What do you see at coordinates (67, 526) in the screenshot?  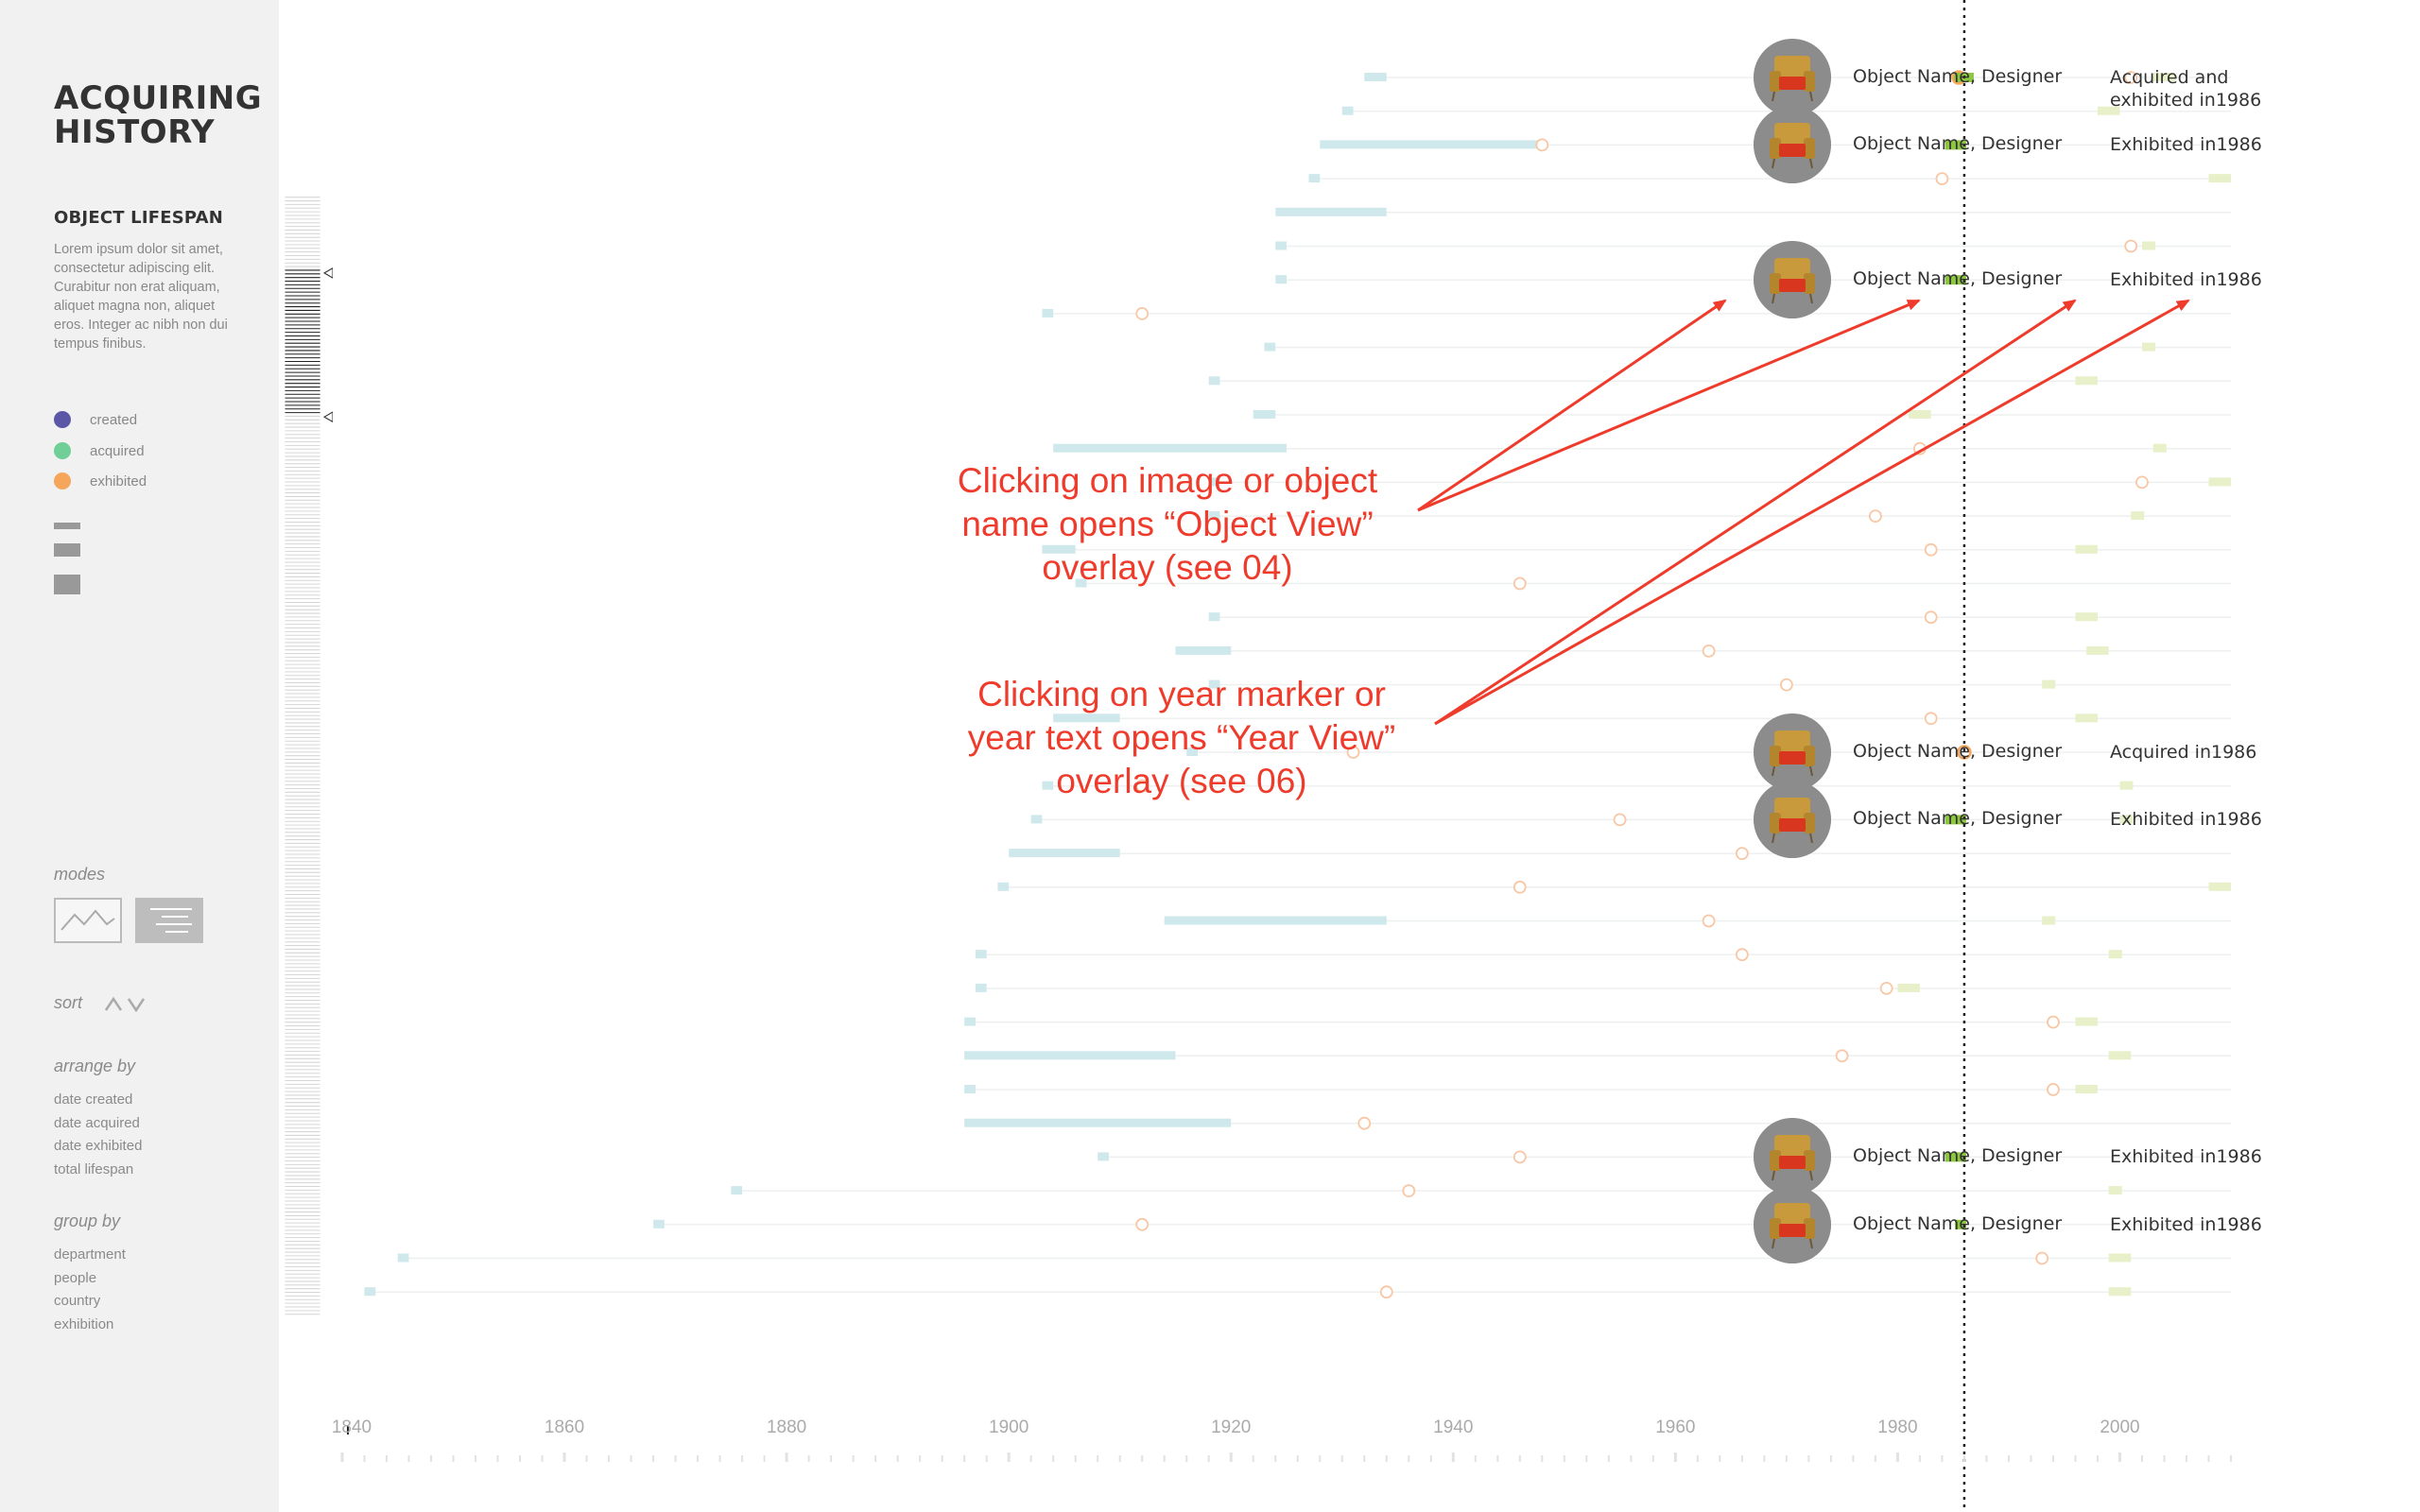 I see `bar-size-small-icon` at bounding box center [67, 526].